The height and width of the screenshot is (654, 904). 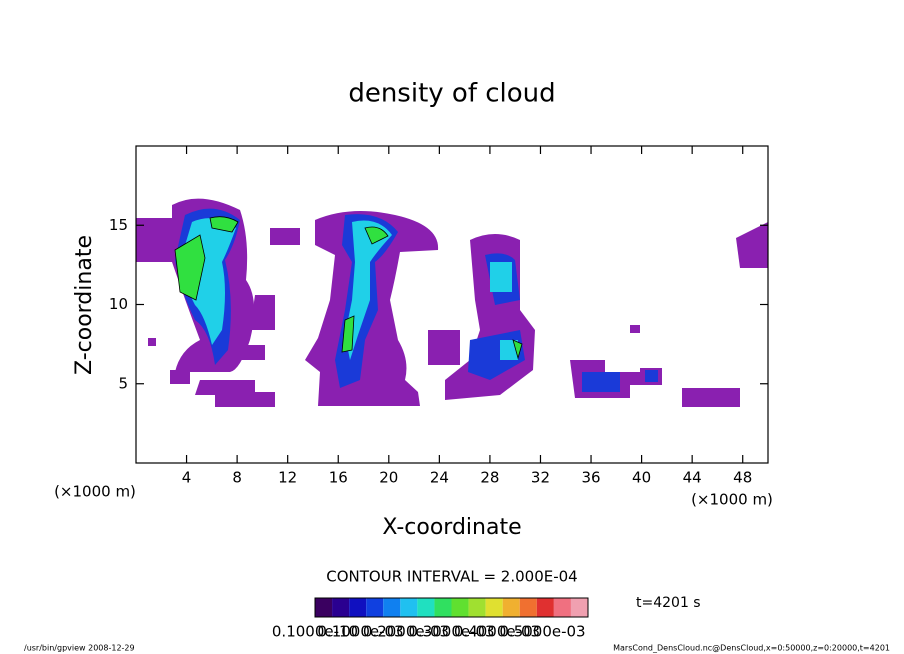 I want to click on colorbar-label: 0.4000e-03, so click(x=497, y=632).